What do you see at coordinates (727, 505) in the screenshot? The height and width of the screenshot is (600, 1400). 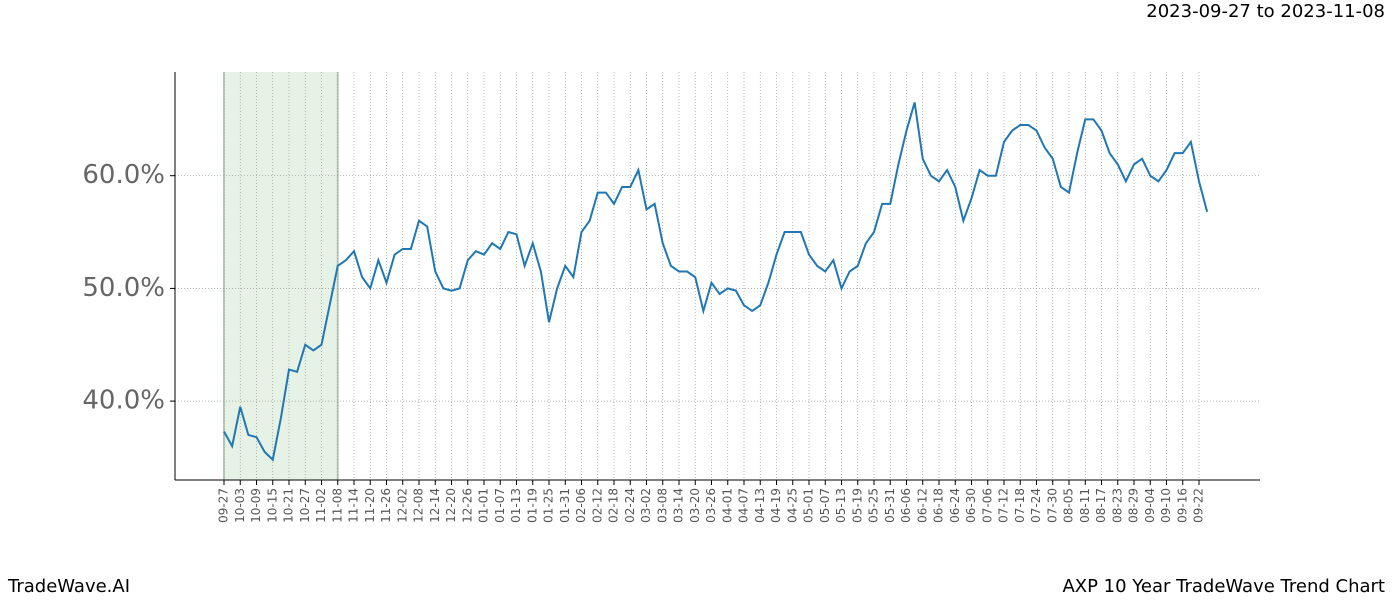 I see `x-tick-label: 04-01` at bounding box center [727, 505].